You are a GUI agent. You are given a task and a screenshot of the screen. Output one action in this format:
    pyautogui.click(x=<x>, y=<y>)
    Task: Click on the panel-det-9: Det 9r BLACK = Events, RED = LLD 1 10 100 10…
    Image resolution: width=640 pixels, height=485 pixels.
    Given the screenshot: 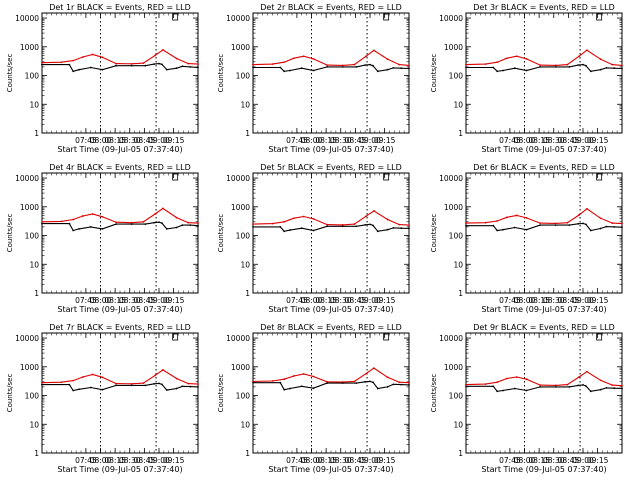 What is the action you would take?
    pyautogui.click(x=526, y=398)
    